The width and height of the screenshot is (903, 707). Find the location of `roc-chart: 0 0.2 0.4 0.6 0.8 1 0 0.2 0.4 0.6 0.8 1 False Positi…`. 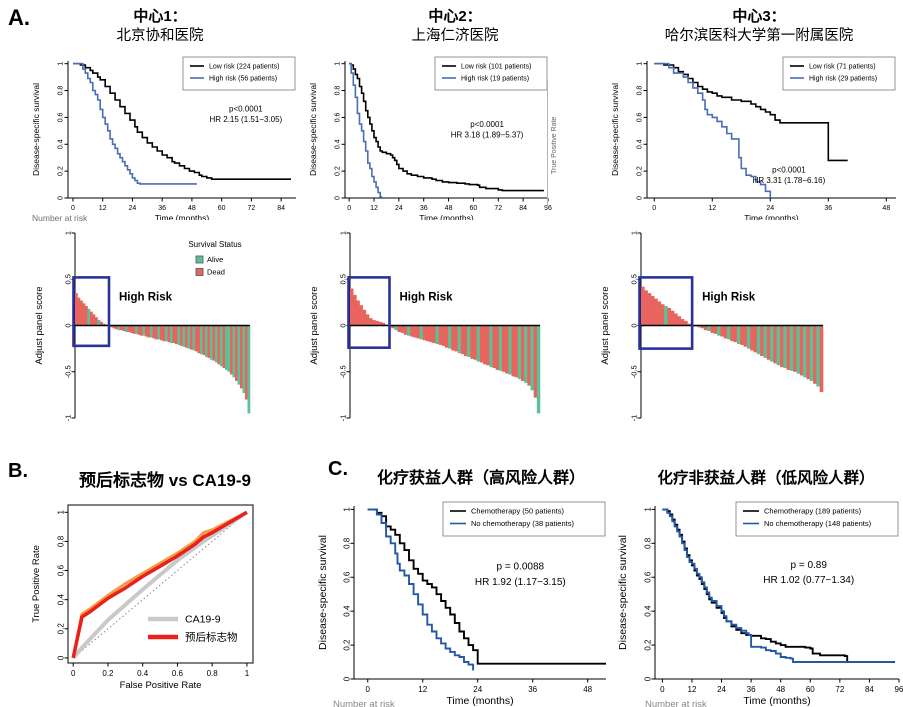

roc-chart: 0 0.2 0.4 0.6 0.8 1 0 0.2 0.4 0.6 0.8 1 False Positi… is located at coordinates (142, 597).